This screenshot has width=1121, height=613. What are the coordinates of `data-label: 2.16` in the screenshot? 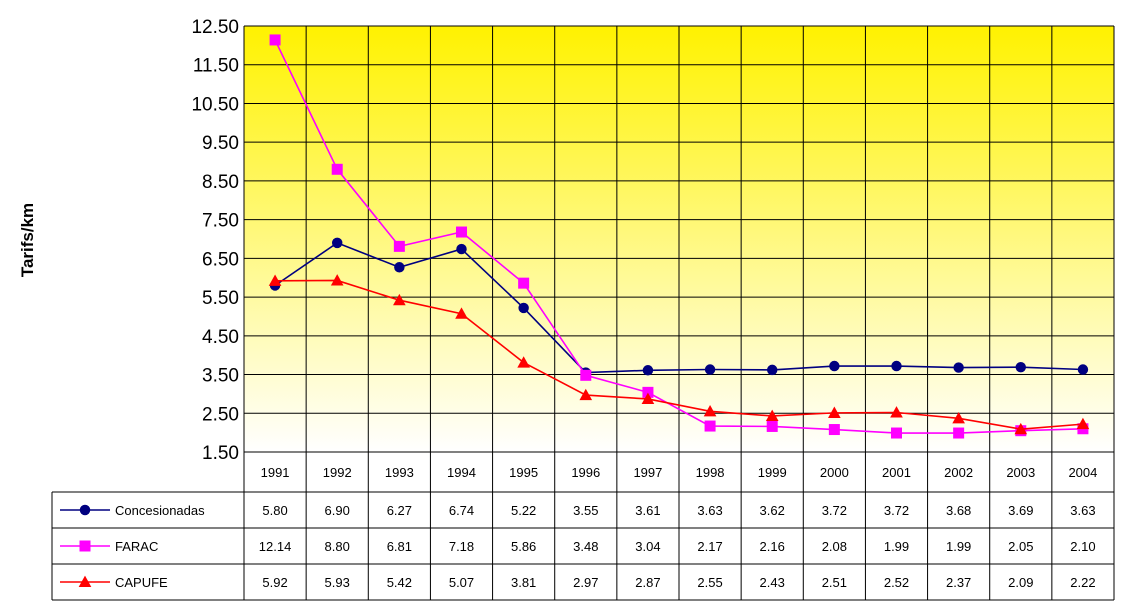 It's located at (772, 546).